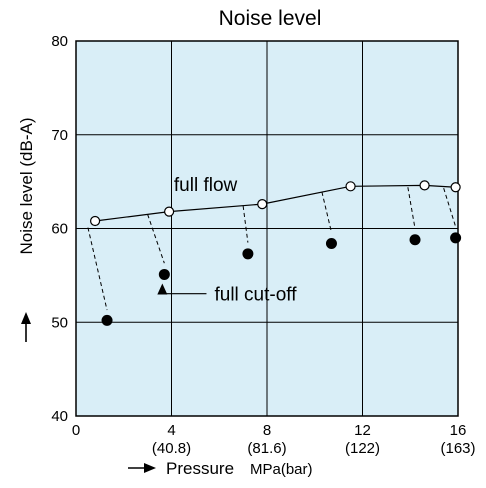 This screenshot has height=488, width=486. I want to click on series-full-cut-off, so click(281, 279).